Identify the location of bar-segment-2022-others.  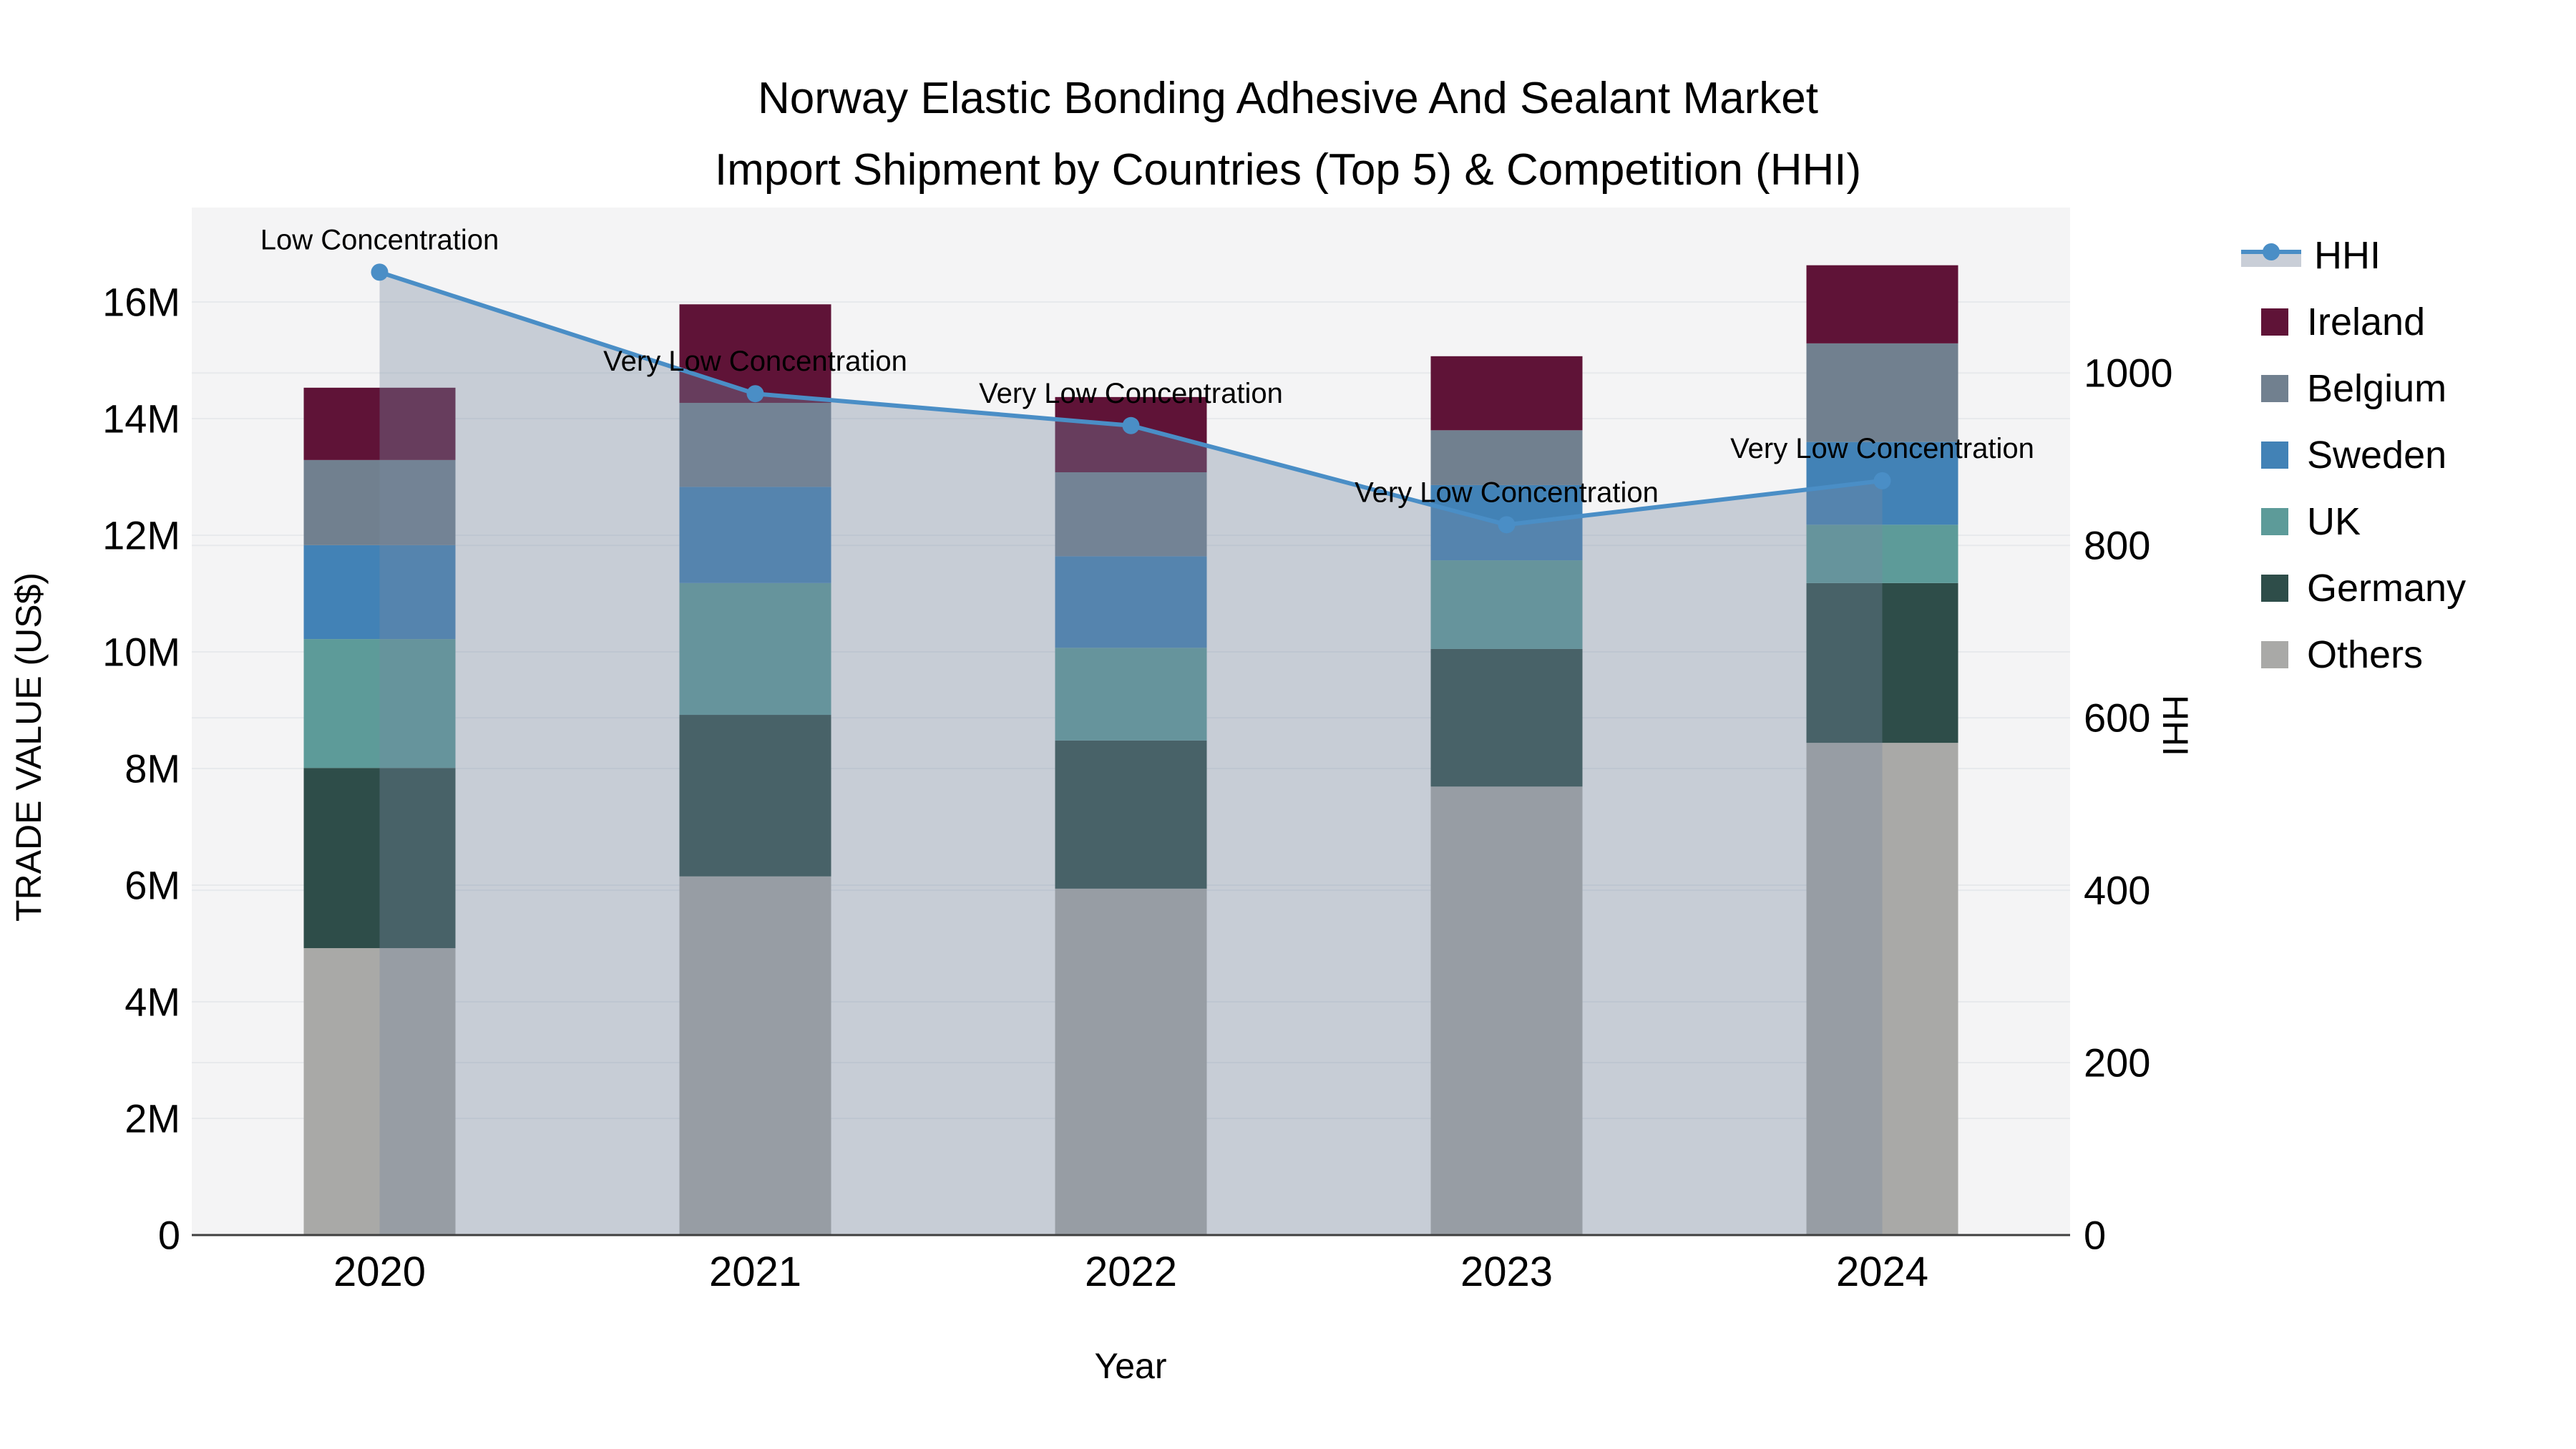
(1131, 1061).